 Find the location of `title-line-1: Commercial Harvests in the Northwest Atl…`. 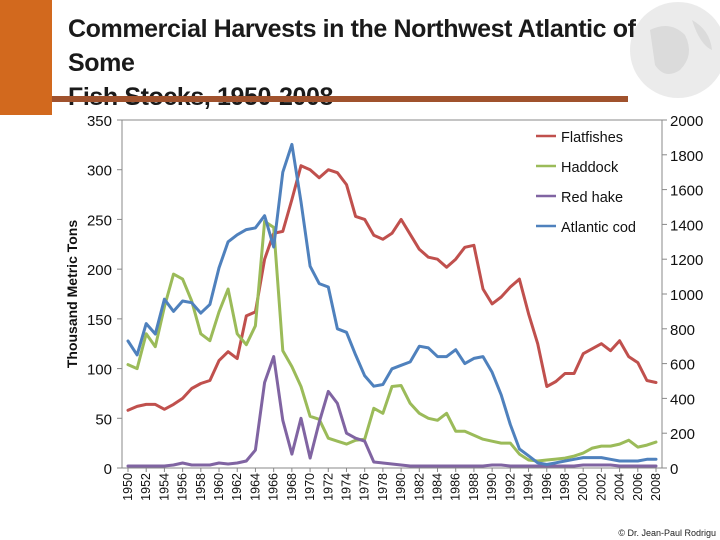

title-line-1: Commercial Harvests in the Northwest Atl… is located at coordinates (352, 46).